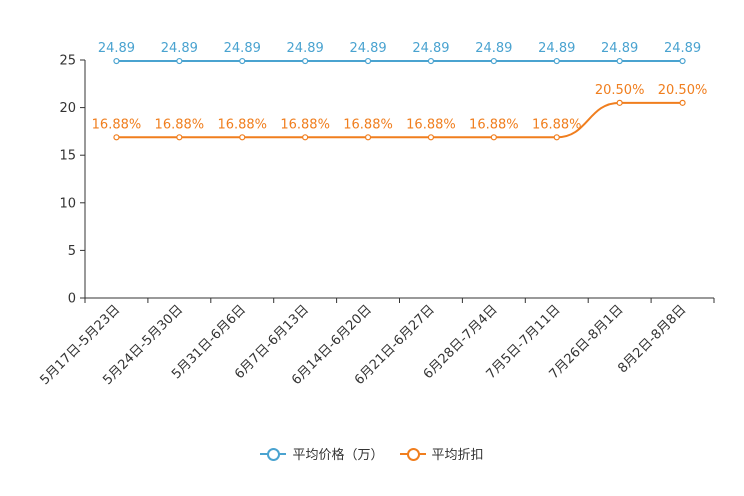  What do you see at coordinates (67, 61) in the screenshot?
I see `y-tick-label: 25` at bounding box center [67, 61].